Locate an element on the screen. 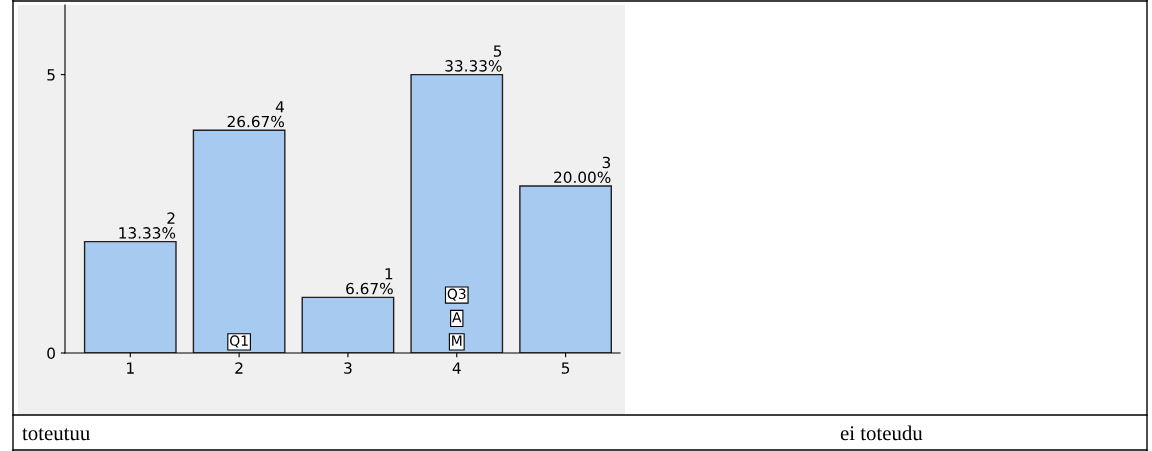  x-tick-label: 1 is located at coordinates (130, 368).